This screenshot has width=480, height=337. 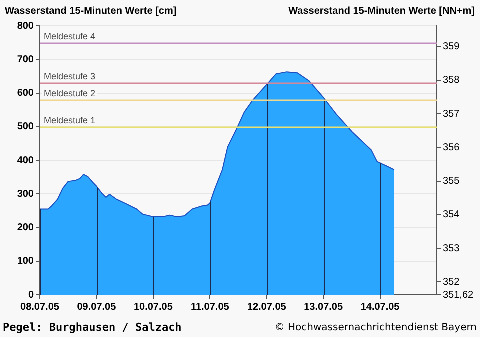 What do you see at coordinates (154, 307) in the screenshot?
I see `x-tick-label: 10.07.05` at bounding box center [154, 307].